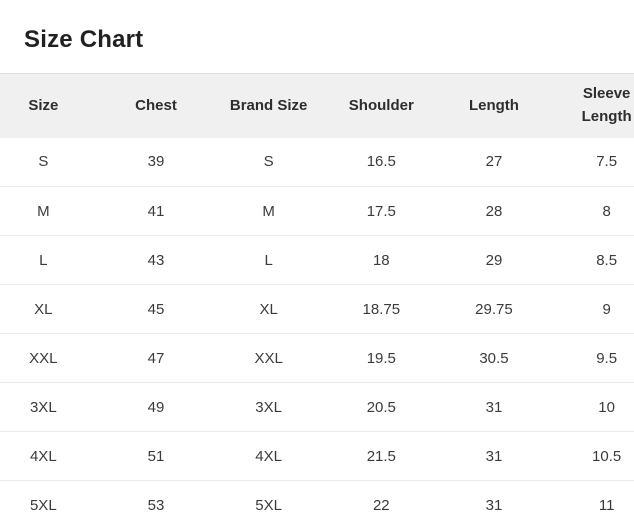 The height and width of the screenshot is (529, 634). Describe the element at coordinates (381, 309) in the screenshot. I see `table-cell: 18.75` at that location.